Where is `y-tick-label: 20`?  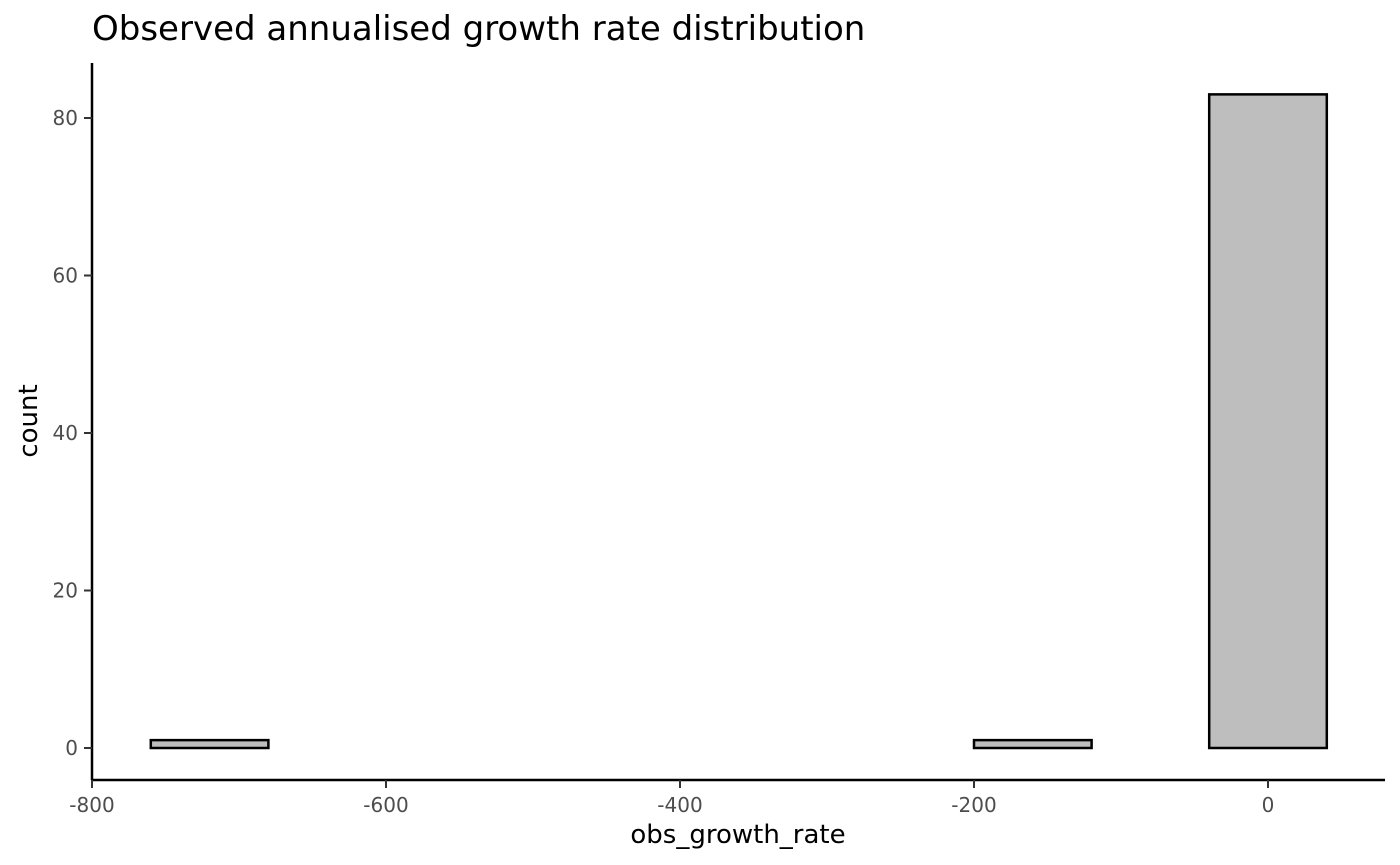
y-tick-label: 20 is located at coordinates (65, 591).